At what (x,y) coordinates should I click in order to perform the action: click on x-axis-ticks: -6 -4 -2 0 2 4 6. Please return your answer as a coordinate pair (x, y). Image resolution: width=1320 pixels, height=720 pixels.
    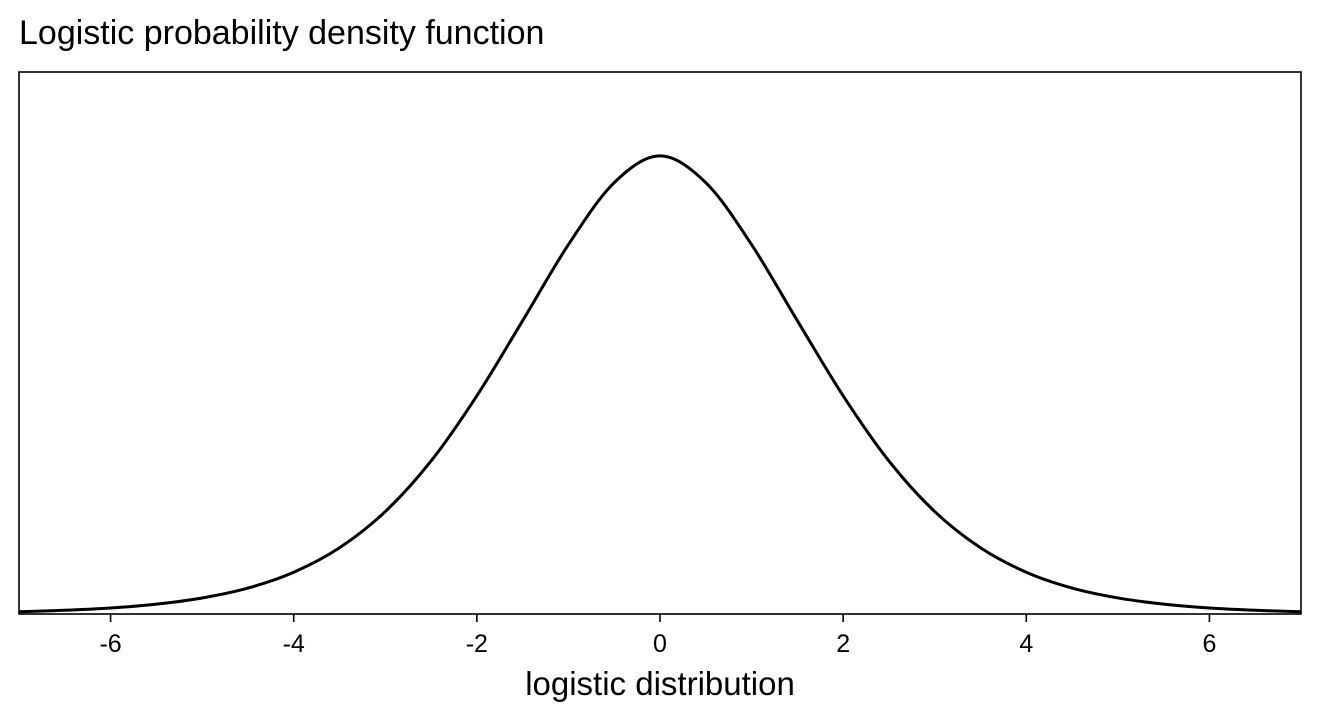
    Looking at the image, I should click on (657, 636).